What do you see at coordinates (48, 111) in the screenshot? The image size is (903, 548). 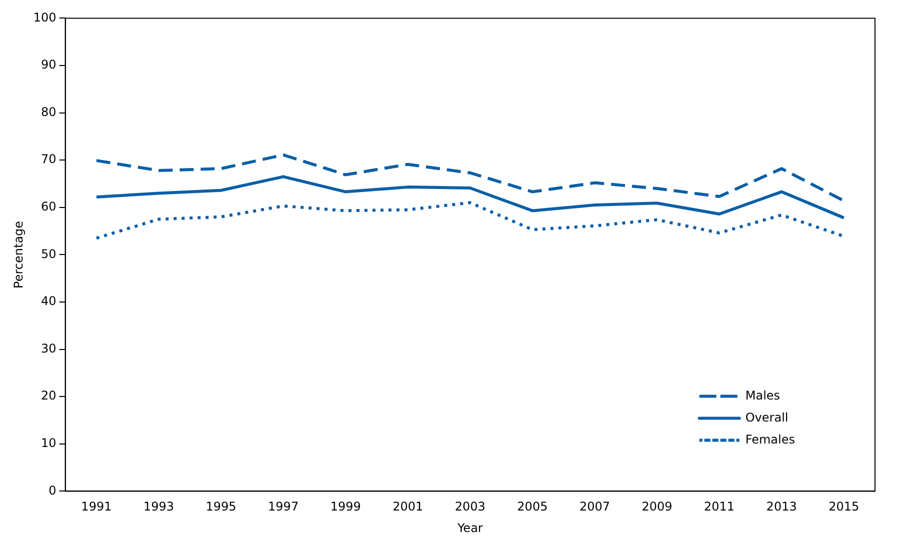 I see `y-tick-label: 80` at bounding box center [48, 111].